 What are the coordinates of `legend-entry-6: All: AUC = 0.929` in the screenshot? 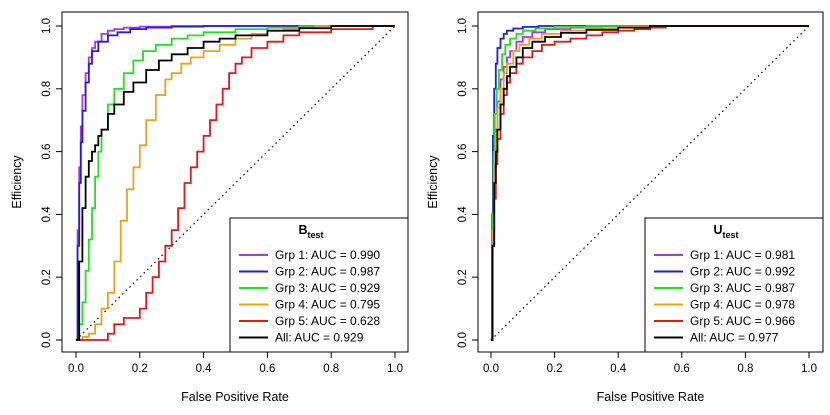 It's located at (319, 338).